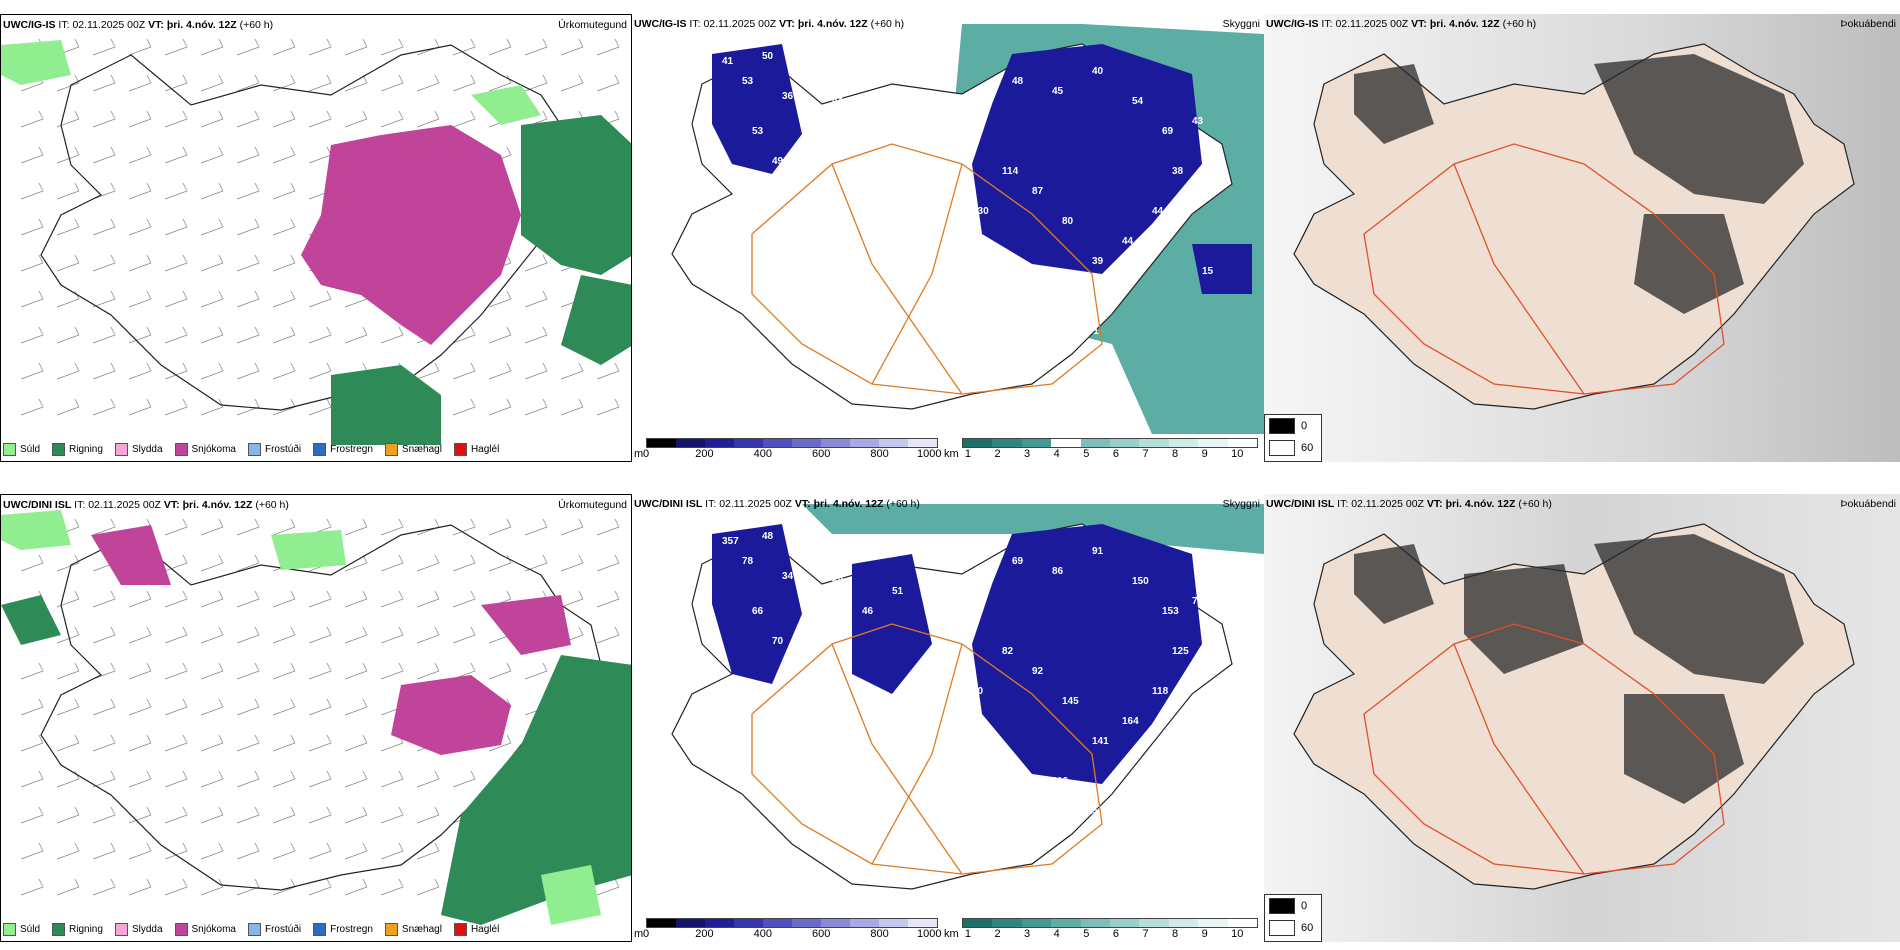 The width and height of the screenshot is (1900, 950). Describe the element at coordinates (1008, 651) in the screenshot. I see `visibility-value: 82` at that location.